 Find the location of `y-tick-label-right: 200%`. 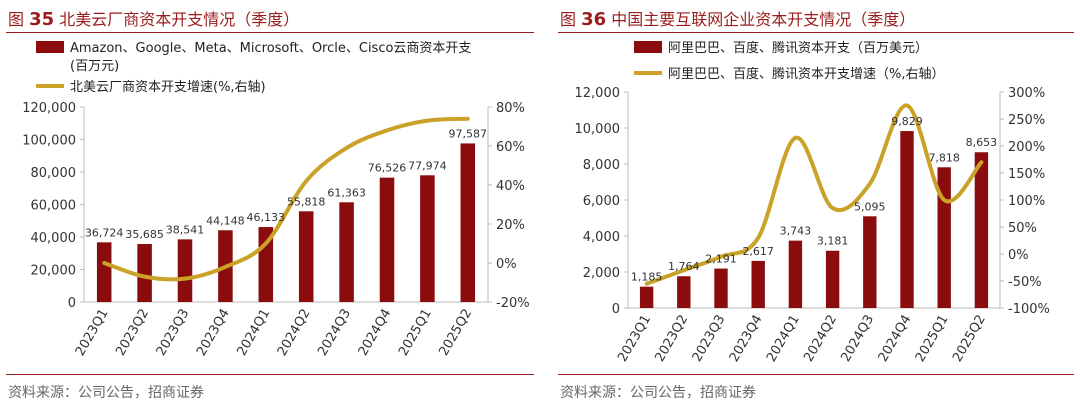

y-tick-label-right: 200% is located at coordinates (1026, 147).